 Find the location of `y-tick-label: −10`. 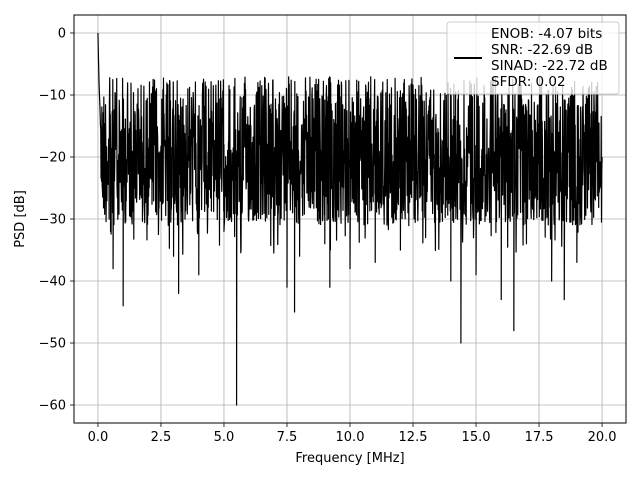

y-tick-label: −10 is located at coordinates (52, 95).